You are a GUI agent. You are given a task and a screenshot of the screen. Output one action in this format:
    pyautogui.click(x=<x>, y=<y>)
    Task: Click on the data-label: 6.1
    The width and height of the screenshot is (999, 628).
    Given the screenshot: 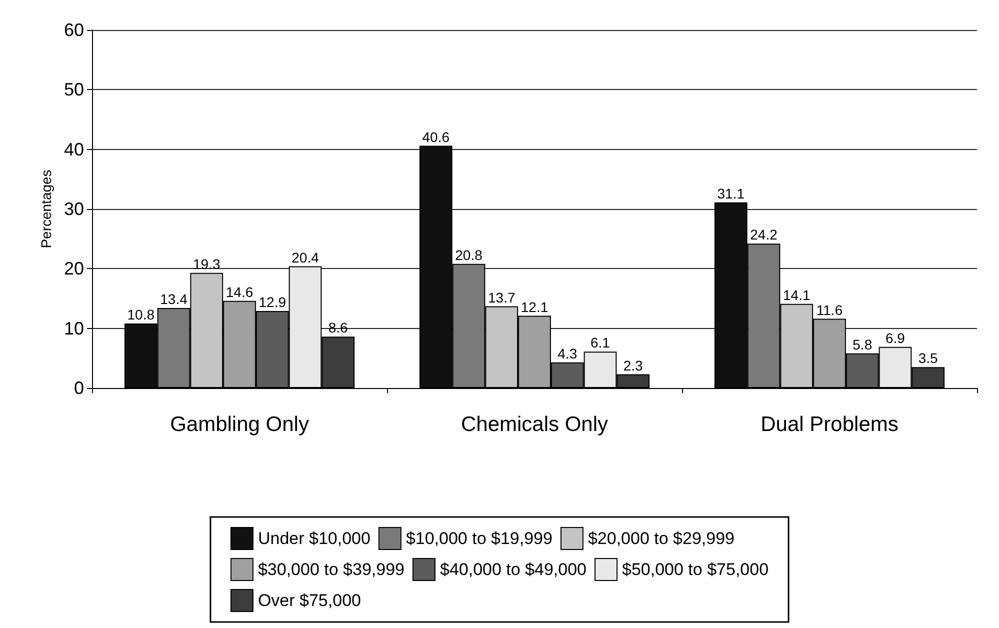 What is the action you would take?
    pyautogui.click(x=600, y=342)
    